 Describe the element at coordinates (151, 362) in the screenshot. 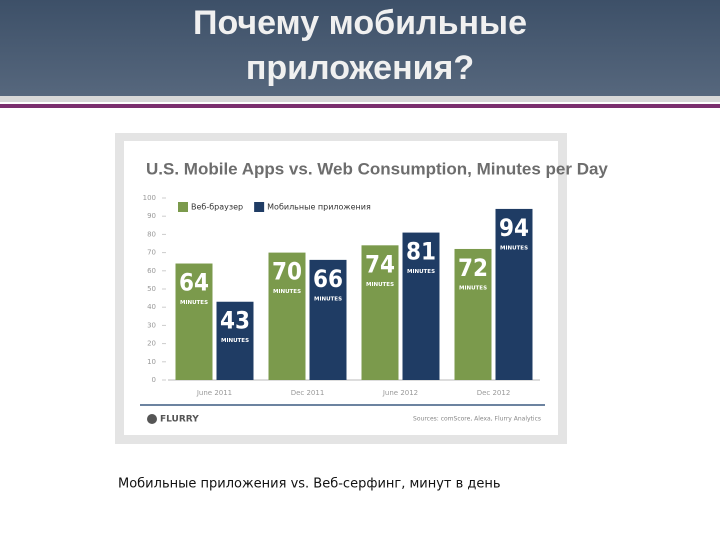

I see `y-tick-label: 10` at that location.